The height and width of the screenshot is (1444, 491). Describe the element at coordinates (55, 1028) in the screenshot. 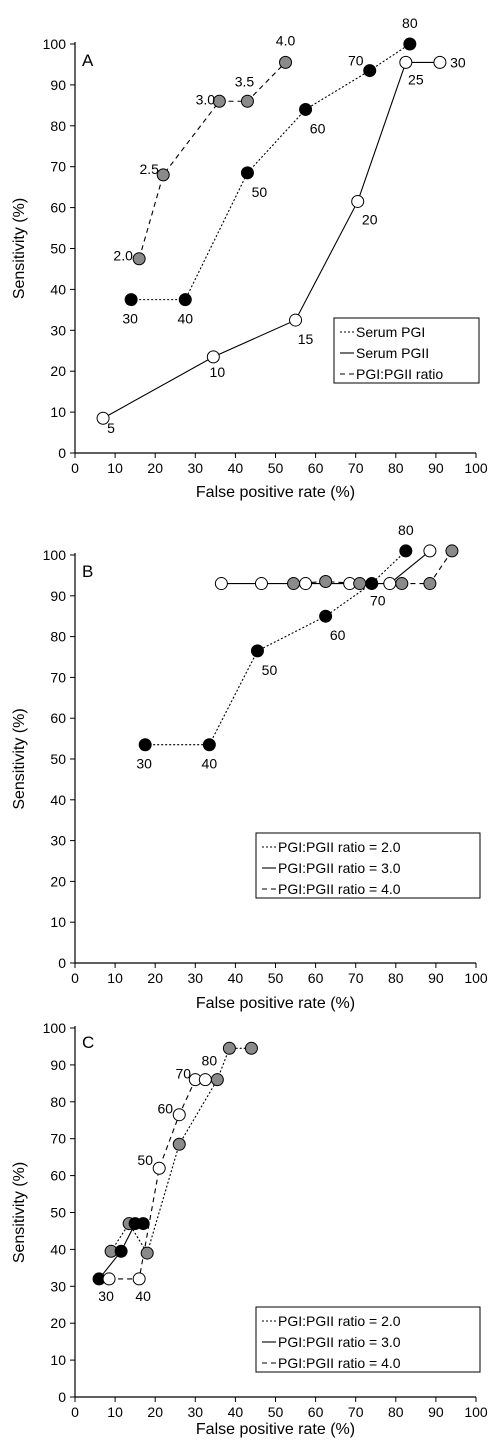

I see `y-tick-label: 100` at that location.